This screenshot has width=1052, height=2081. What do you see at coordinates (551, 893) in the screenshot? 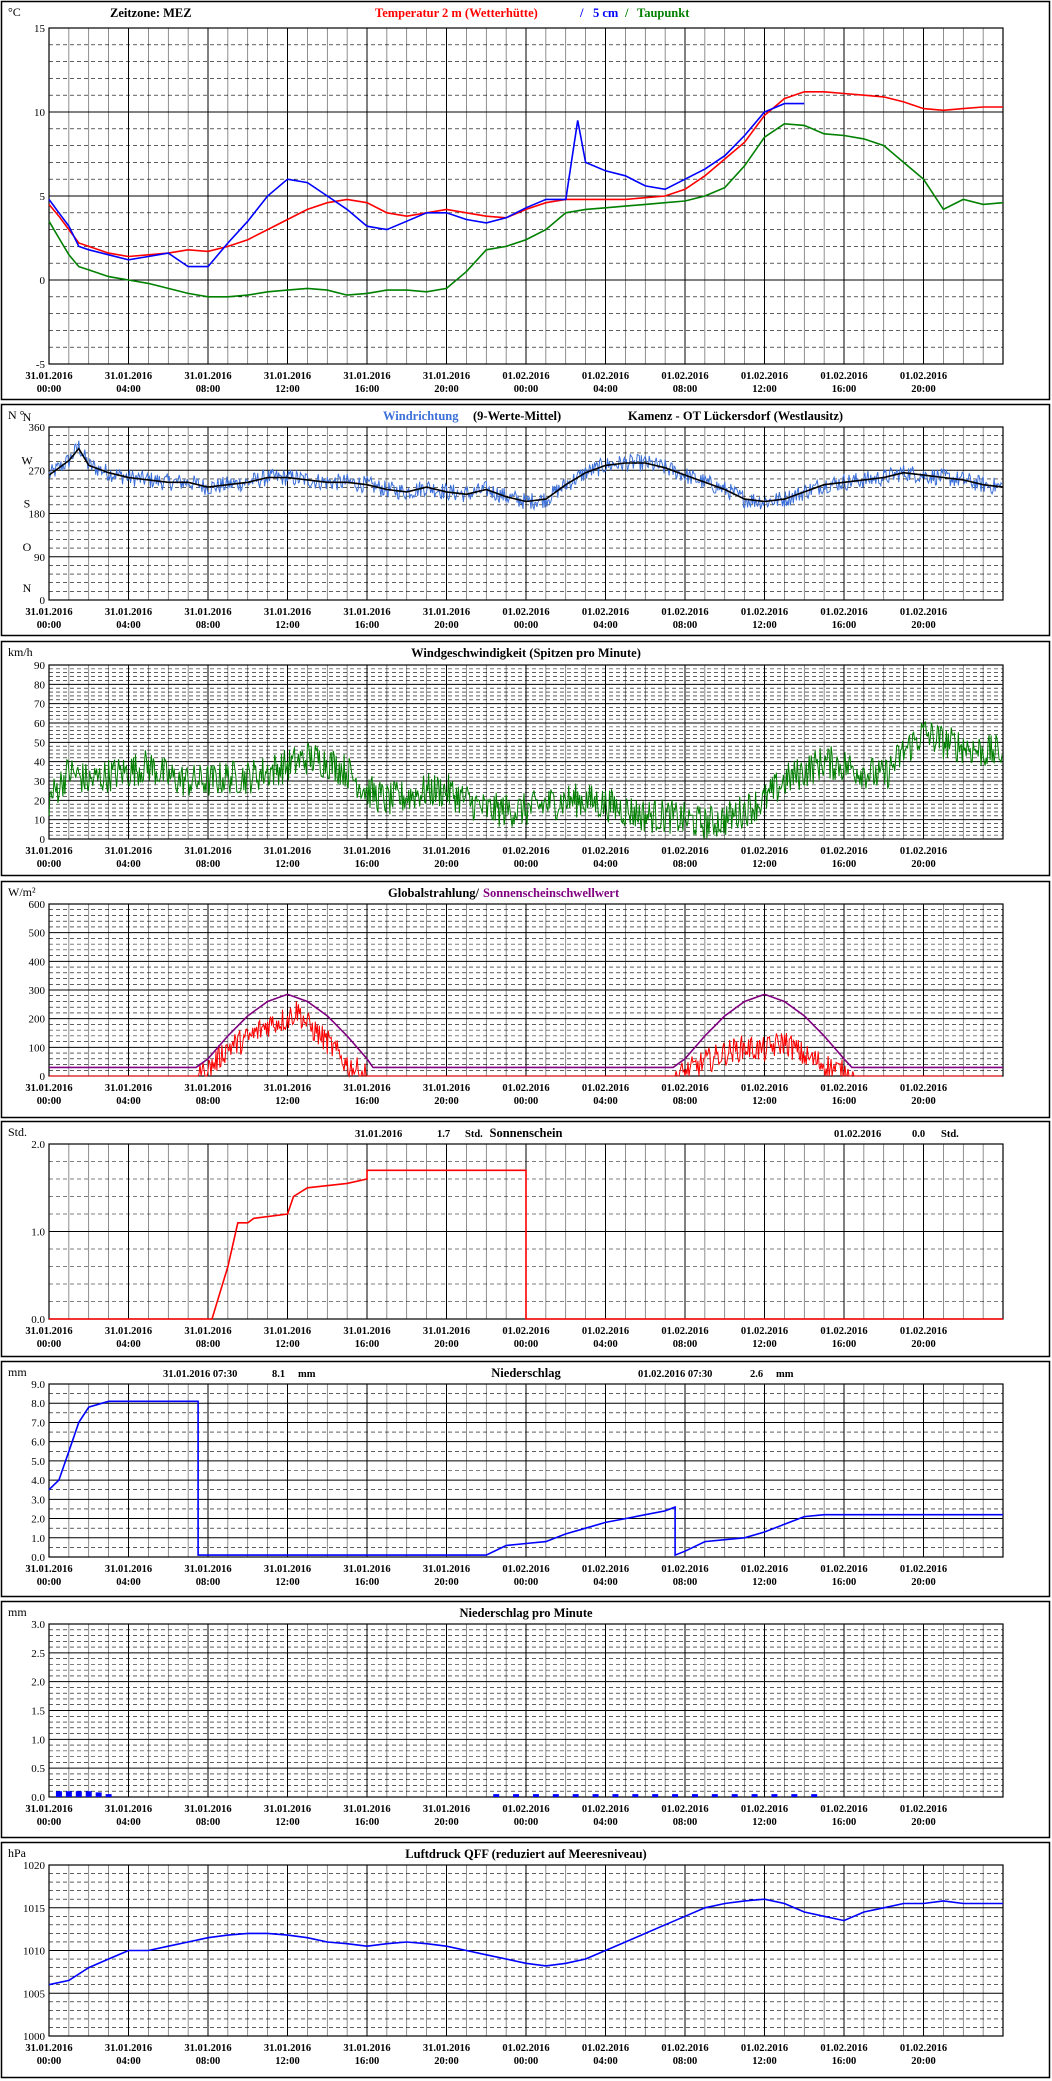
I see `title-part: Sonnenscheinschwellwert` at bounding box center [551, 893].